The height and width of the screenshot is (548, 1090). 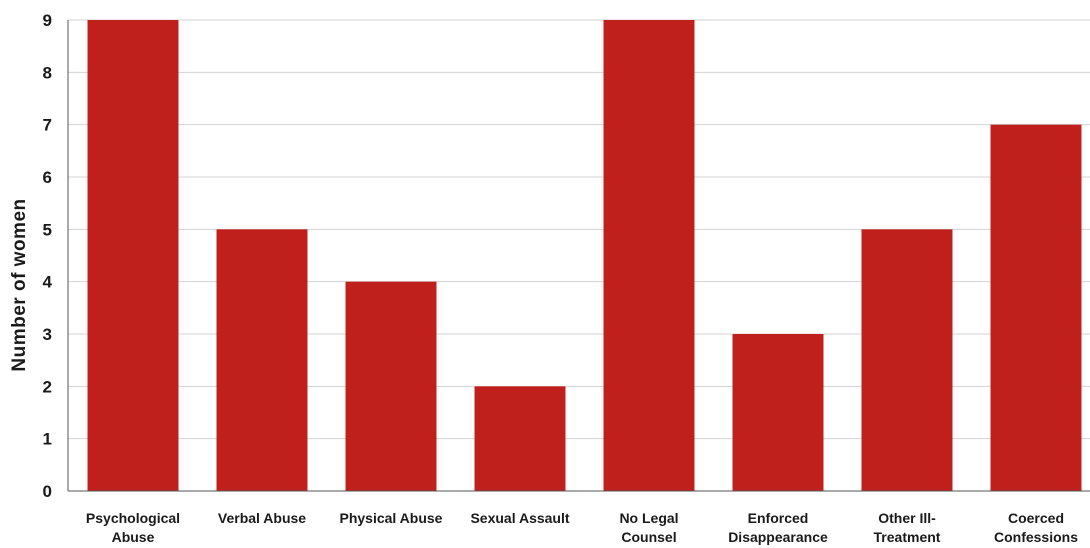 I want to click on y-tick-label: 9, so click(x=47, y=20).